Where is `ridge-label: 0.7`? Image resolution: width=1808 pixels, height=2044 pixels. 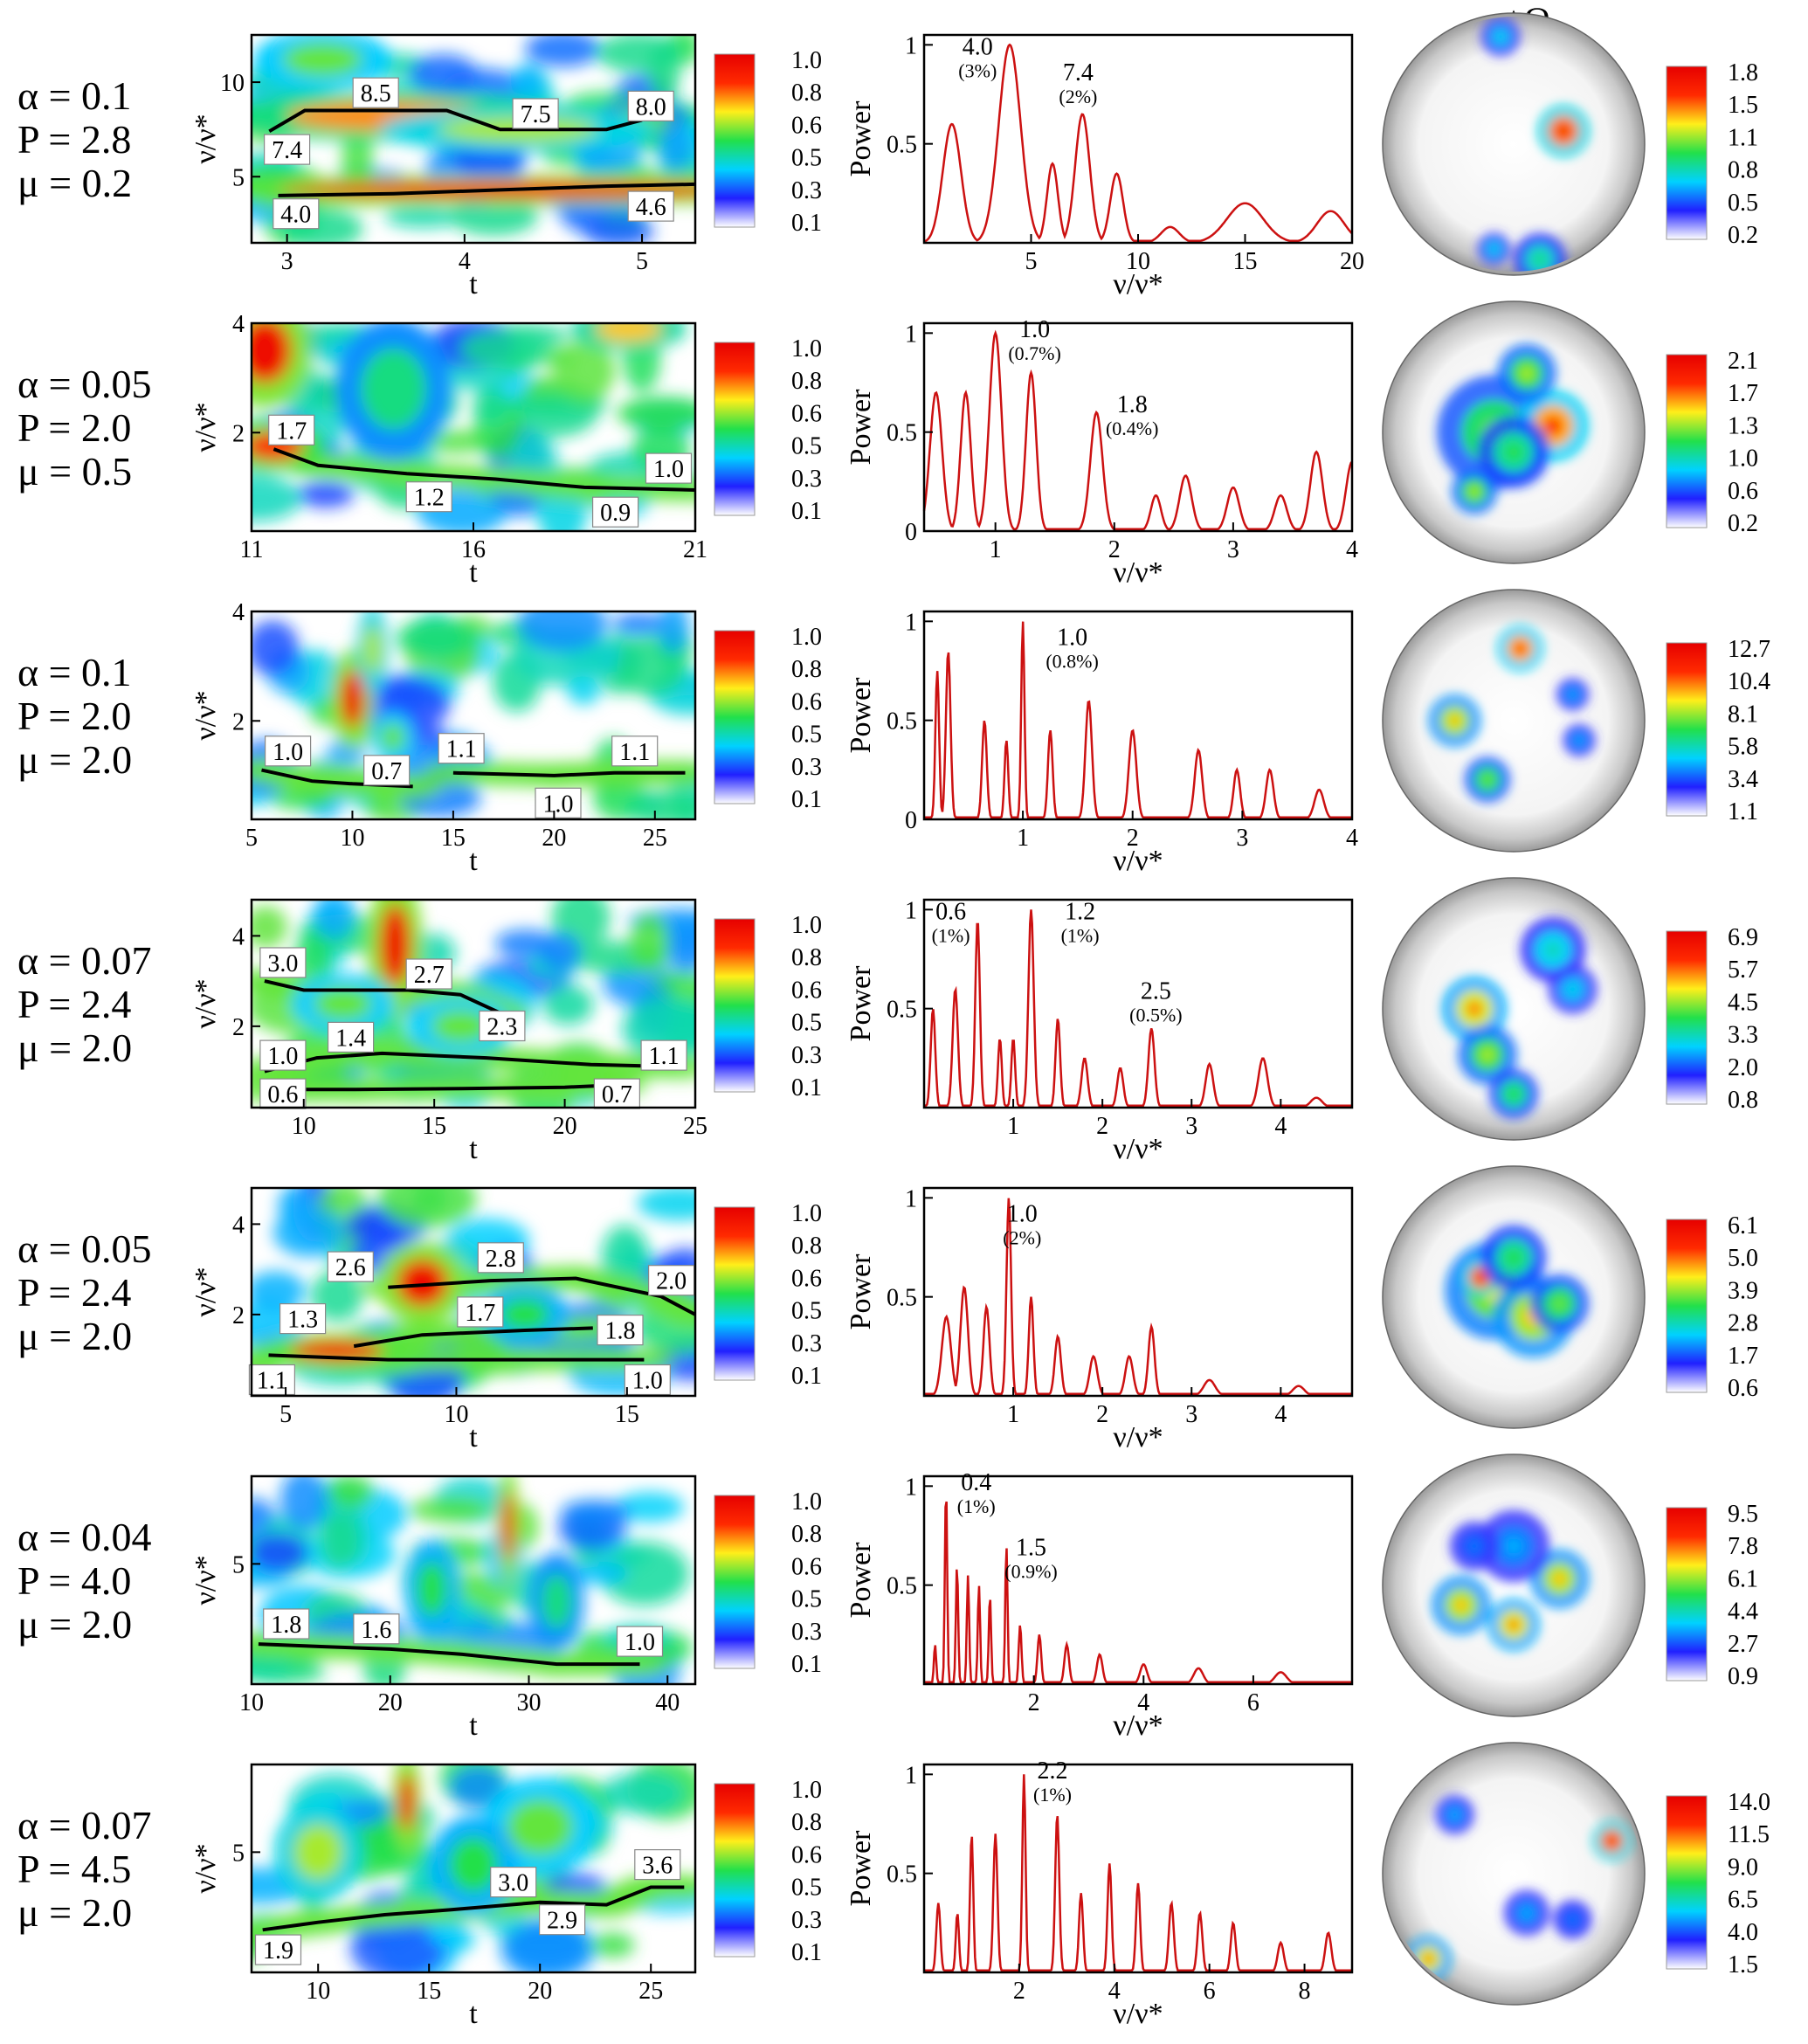
ridge-label: 0.7 is located at coordinates (617, 1094).